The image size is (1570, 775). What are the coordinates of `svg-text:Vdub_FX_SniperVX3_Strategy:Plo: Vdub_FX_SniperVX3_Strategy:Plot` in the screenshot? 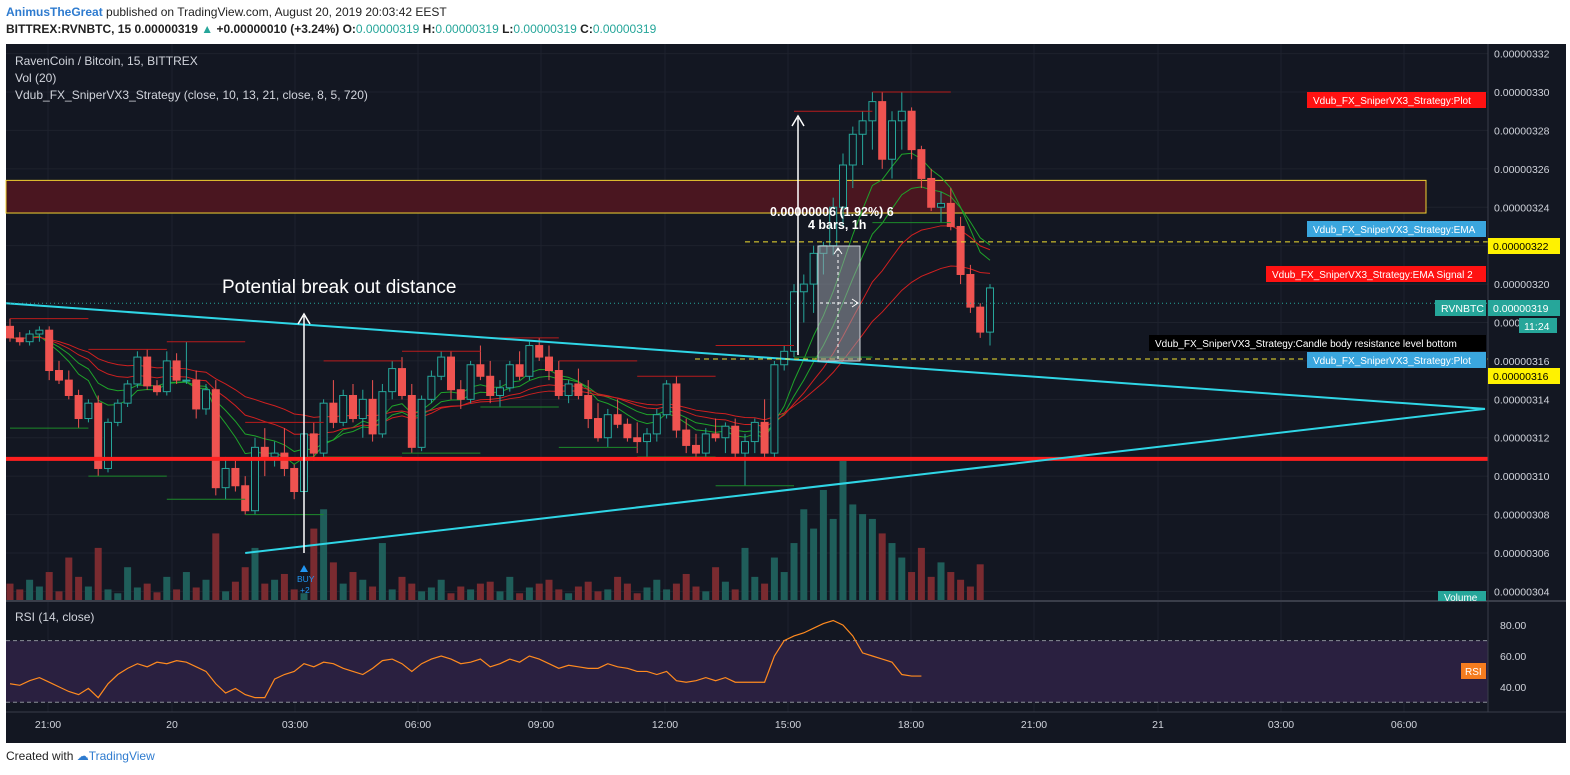 It's located at (1392, 361).